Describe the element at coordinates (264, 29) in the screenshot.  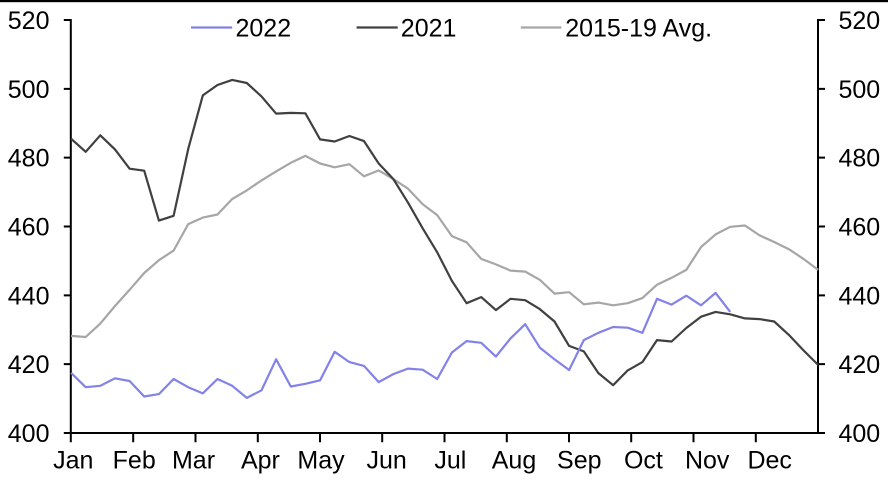
I see `svg-text: 2022` at that location.